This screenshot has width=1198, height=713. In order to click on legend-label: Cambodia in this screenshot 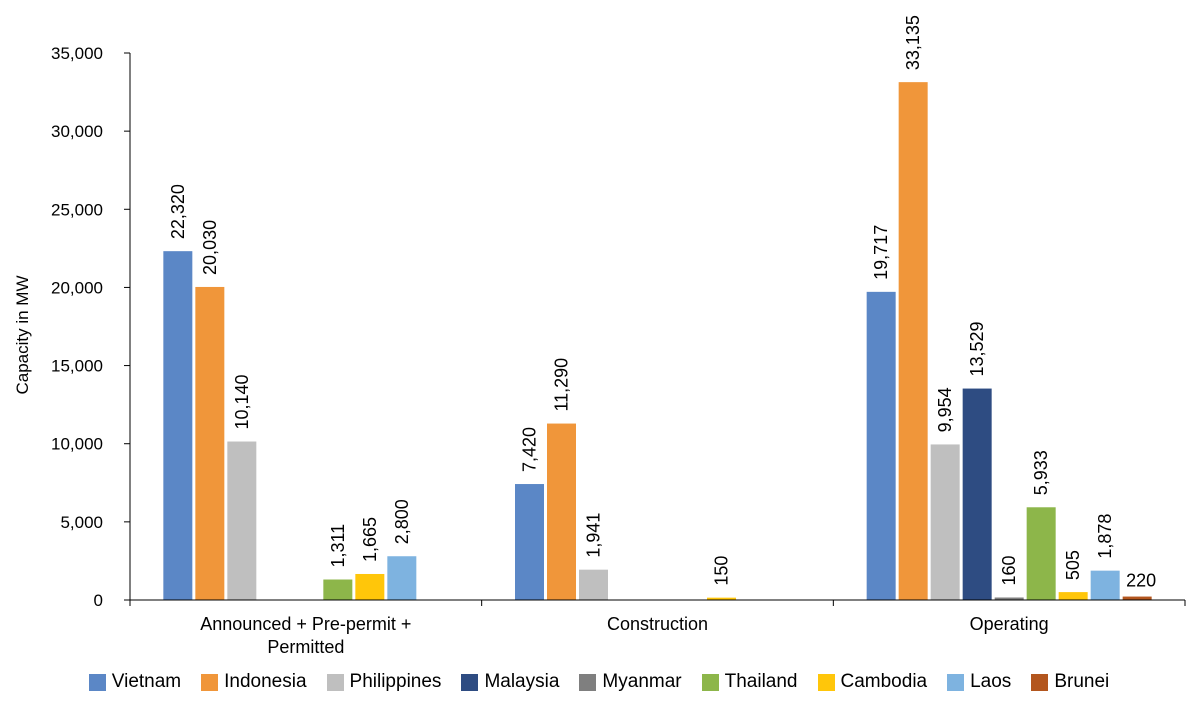, I will do `click(884, 681)`.